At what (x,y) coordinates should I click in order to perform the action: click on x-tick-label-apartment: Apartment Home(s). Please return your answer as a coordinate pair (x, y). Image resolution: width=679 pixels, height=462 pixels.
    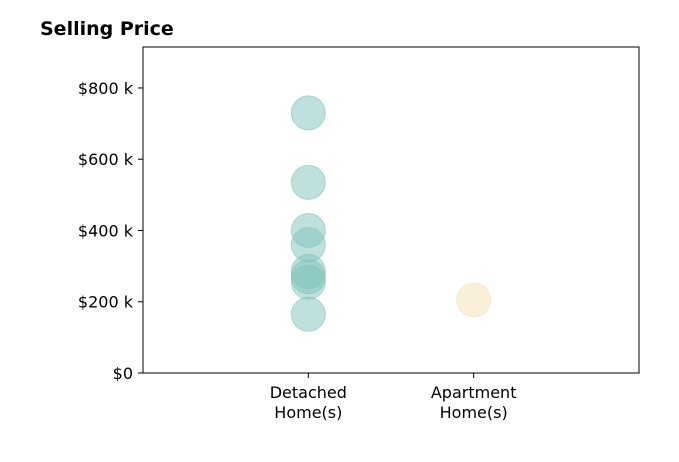
    Looking at the image, I should click on (474, 402).